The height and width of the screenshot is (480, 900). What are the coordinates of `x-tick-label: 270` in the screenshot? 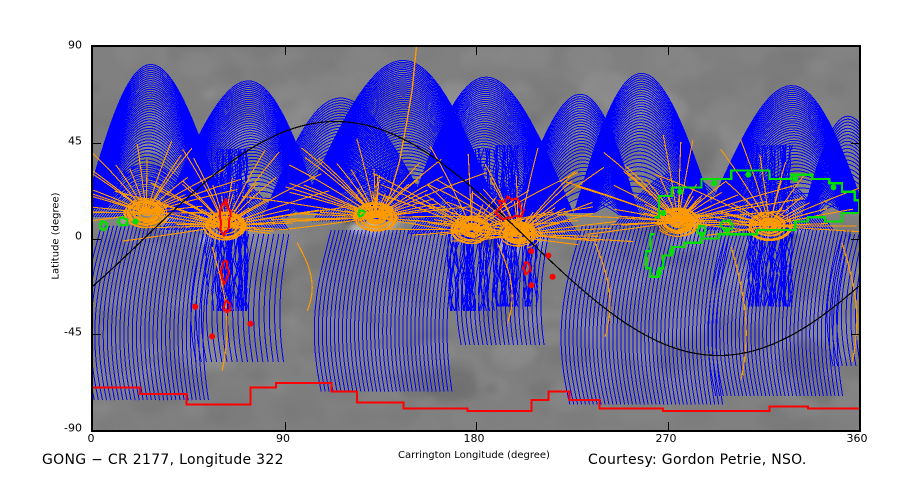 It's located at (666, 438).